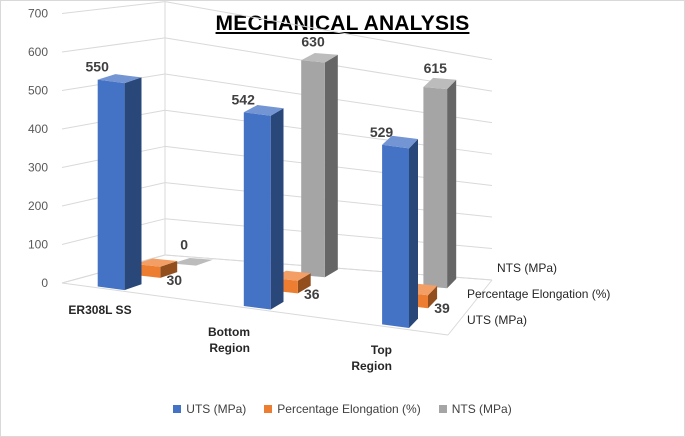  I want to click on legend-item-nts: NTS (MPa), so click(475, 409).